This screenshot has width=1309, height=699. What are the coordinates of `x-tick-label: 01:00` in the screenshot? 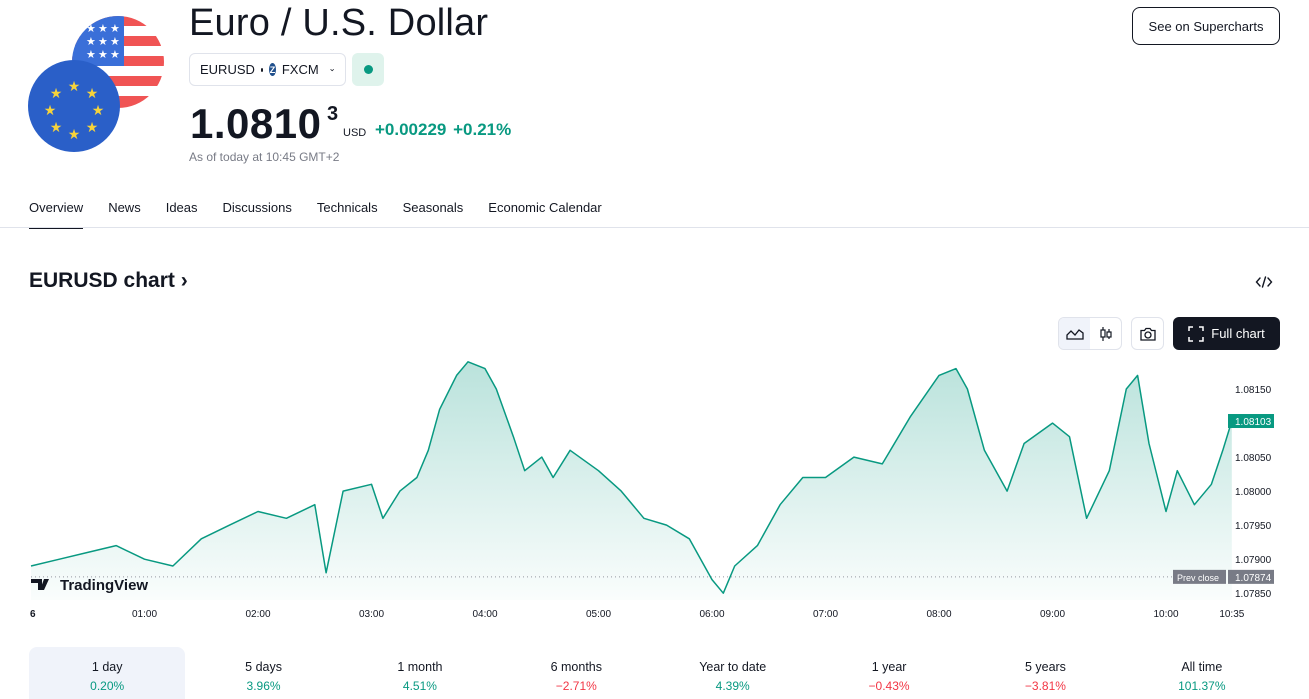 It's located at (144, 614).